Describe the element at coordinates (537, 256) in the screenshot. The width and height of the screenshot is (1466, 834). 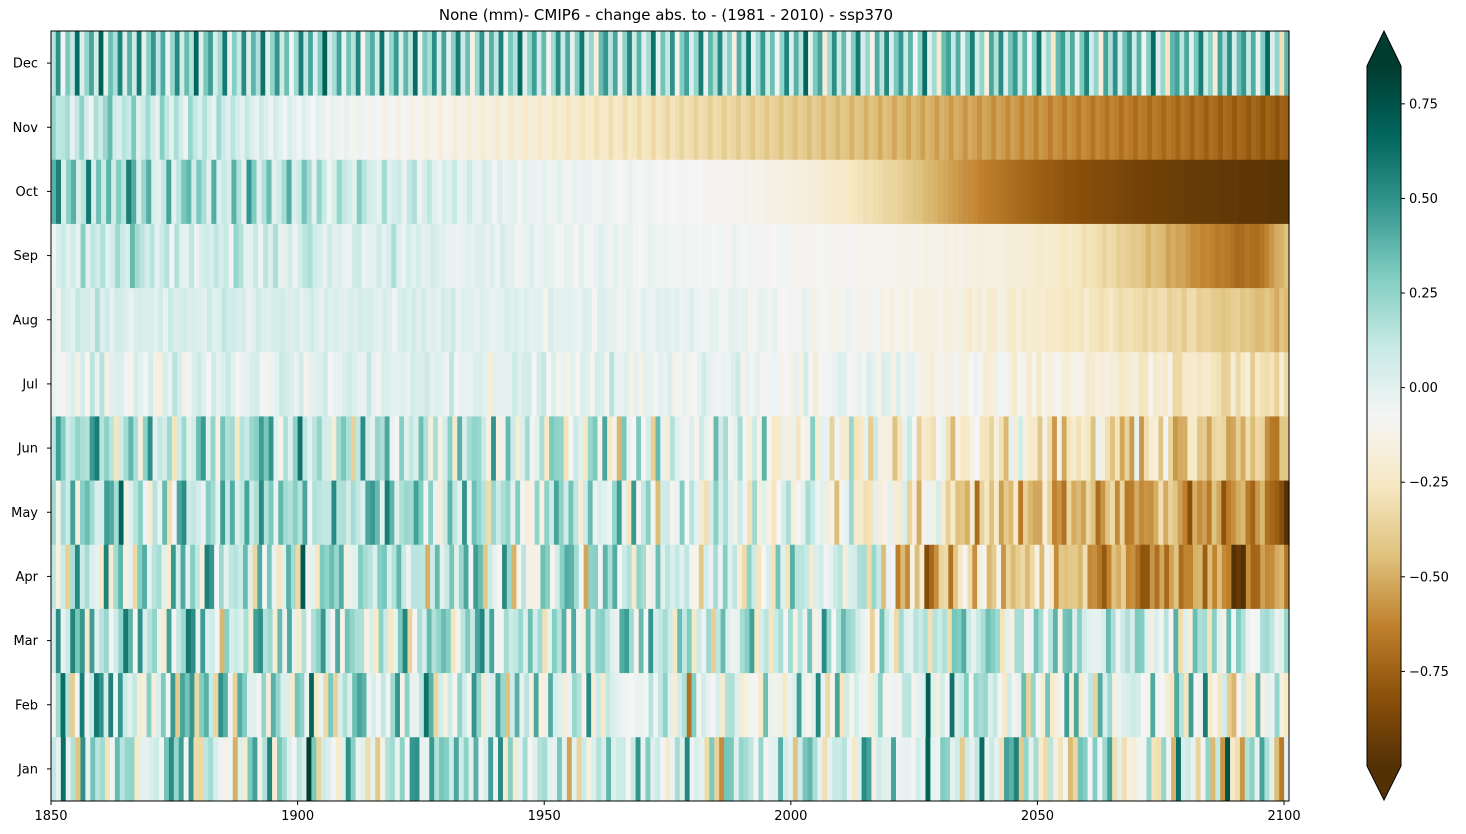
I see `heatmap-cell-sep-1948` at that location.